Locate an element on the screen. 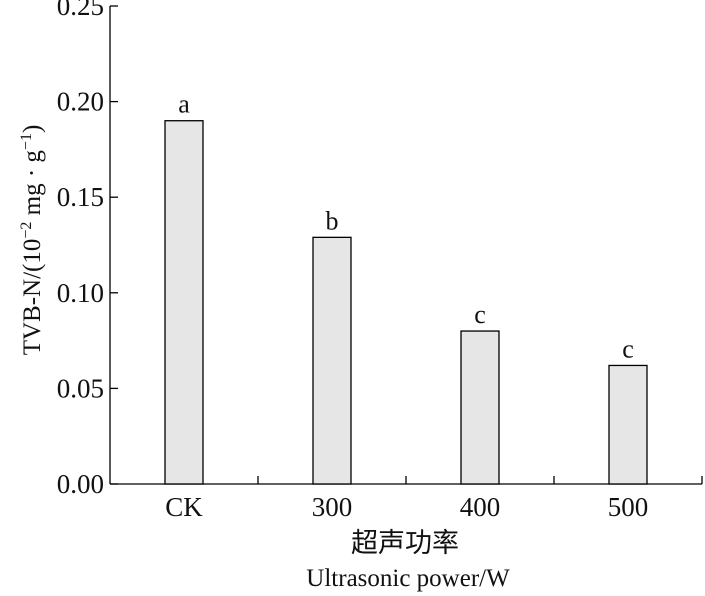  x-tick-label: 500 is located at coordinates (628, 507).